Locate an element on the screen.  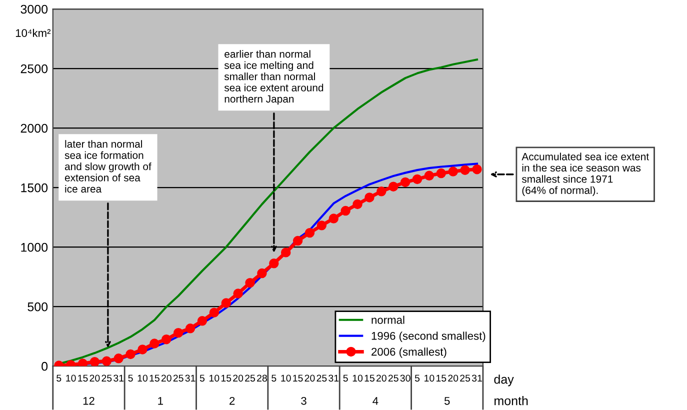
text: 1 is located at coordinates (160, 401).